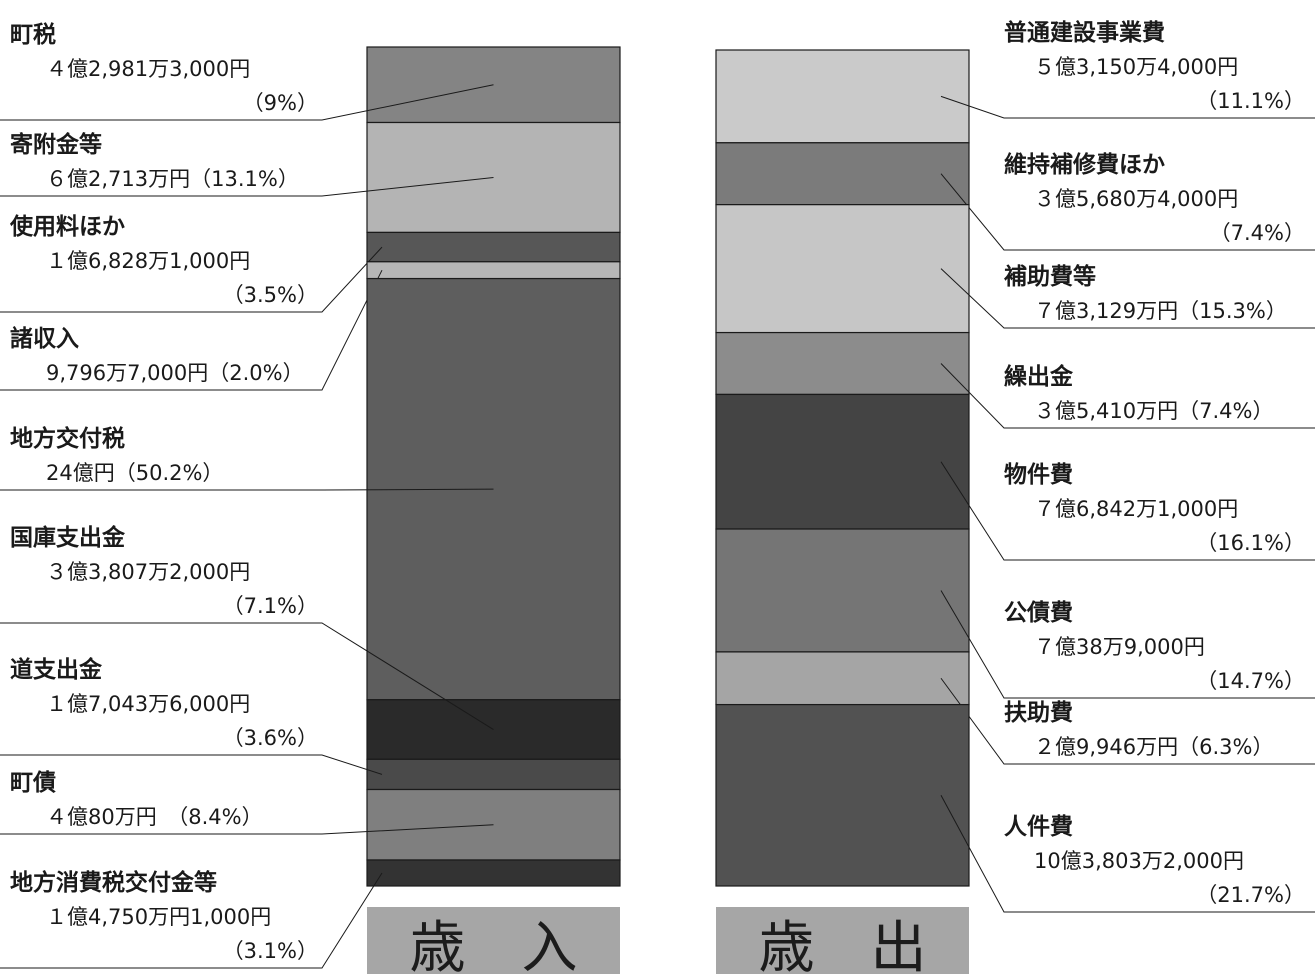 The image size is (1315, 974). I want to click on expense-label-percent: （11.1%）, so click(1250, 101).